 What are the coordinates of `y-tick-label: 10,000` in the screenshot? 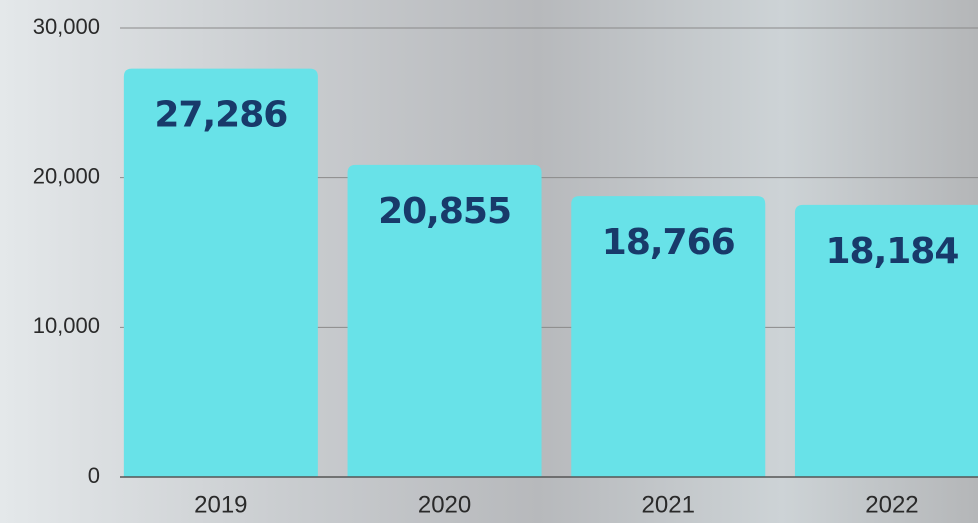 It's located at (66, 325).